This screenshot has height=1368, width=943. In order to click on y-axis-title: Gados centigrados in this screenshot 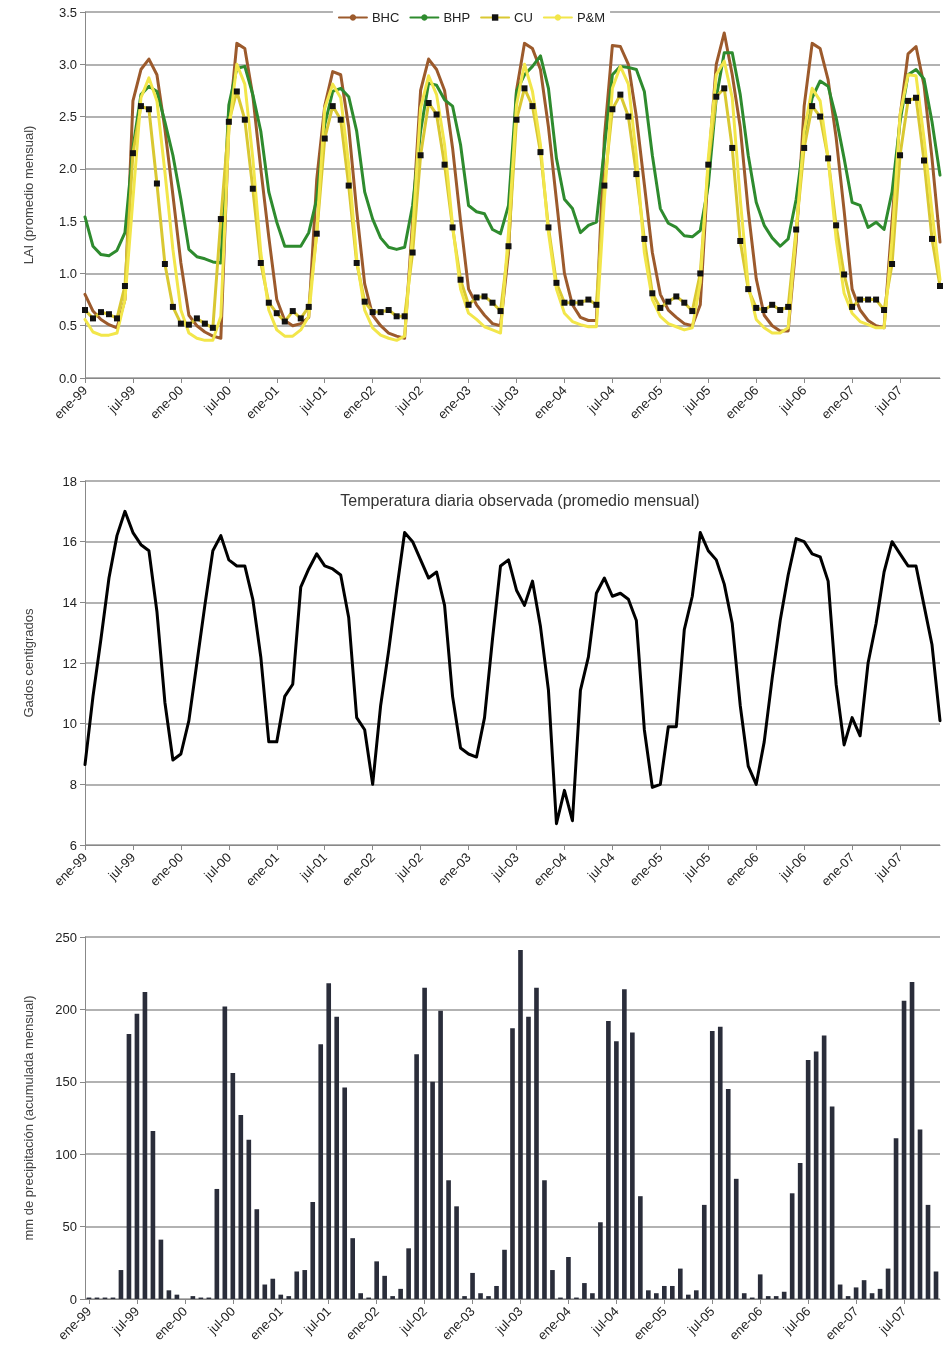, I will do `click(28, 662)`.